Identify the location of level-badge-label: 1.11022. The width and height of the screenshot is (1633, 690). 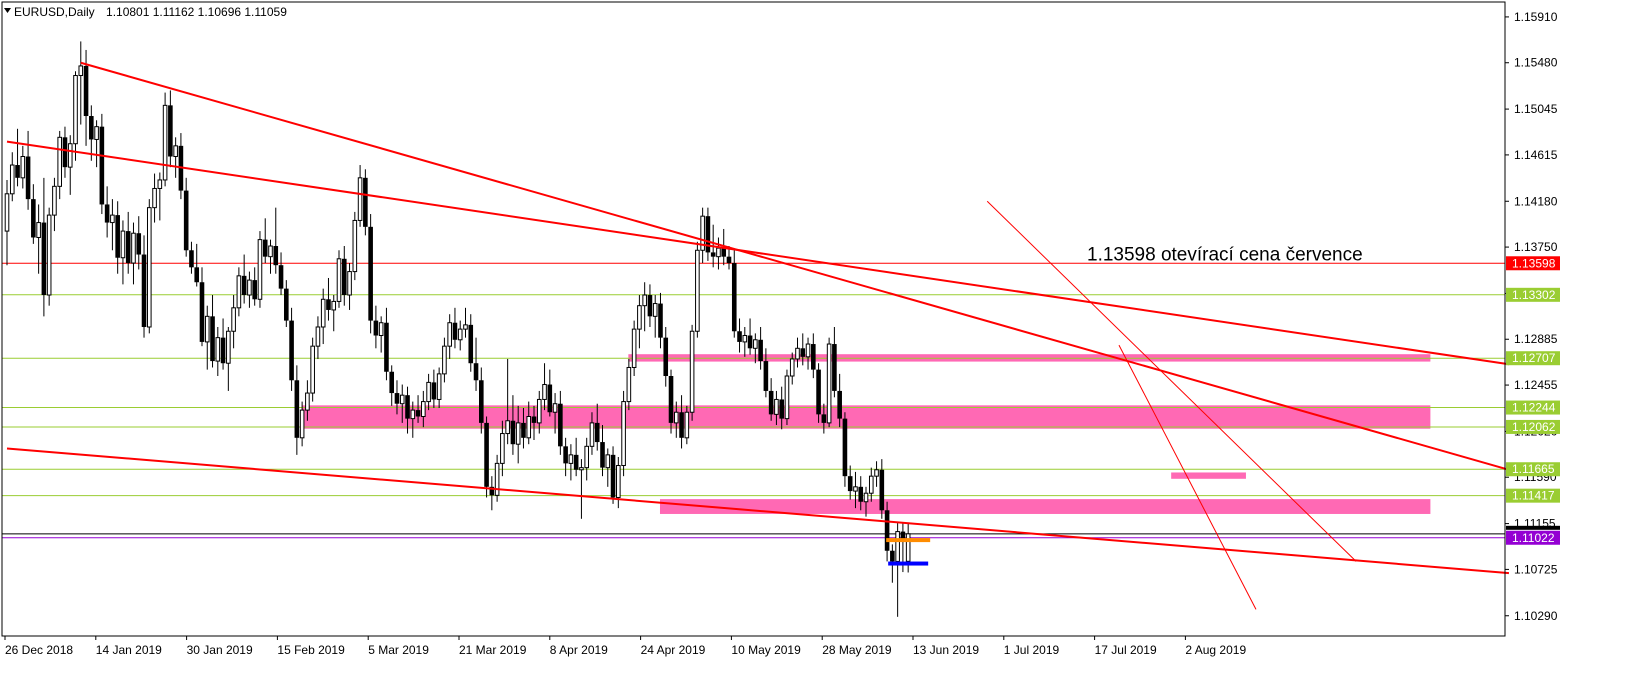
(1533, 538).